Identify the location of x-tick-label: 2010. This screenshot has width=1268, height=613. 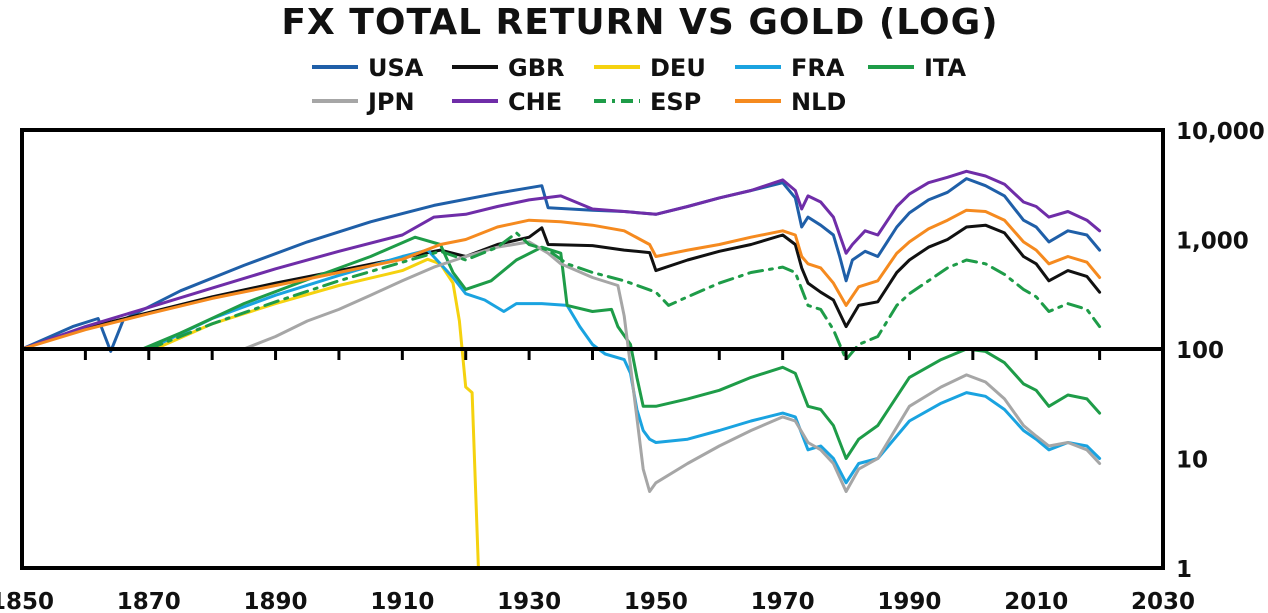
(1036, 601).